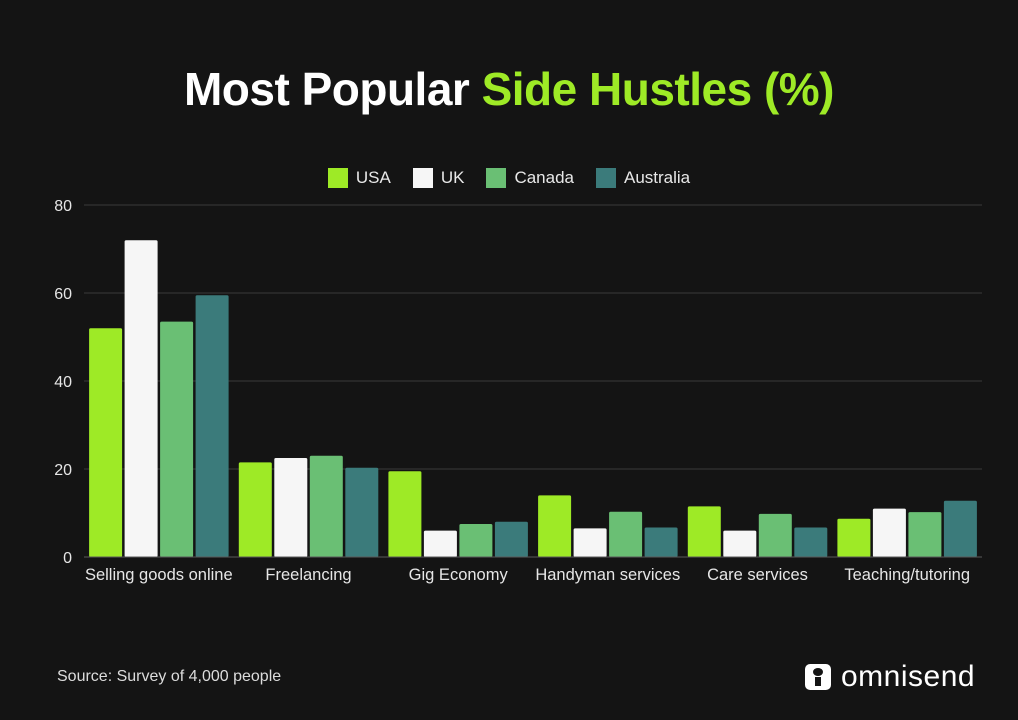  Describe the element at coordinates (658, 89) in the screenshot. I see `chart-title-part2: Side Hustles (%)` at that location.